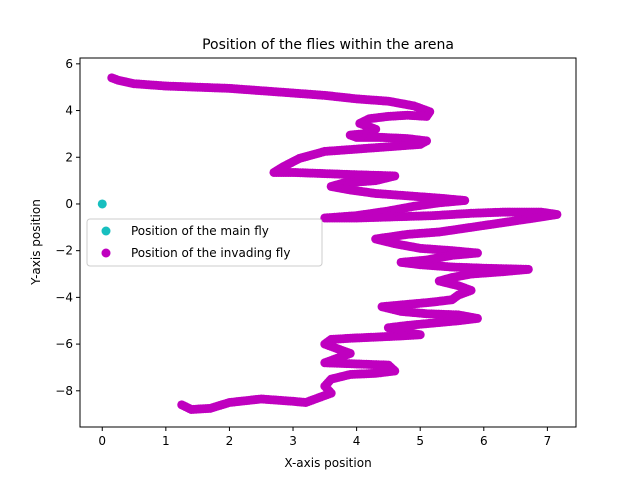  What do you see at coordinates (182, 405) in the screenshot?
I see `invading-fly-point` at bounding box center [182, 405].